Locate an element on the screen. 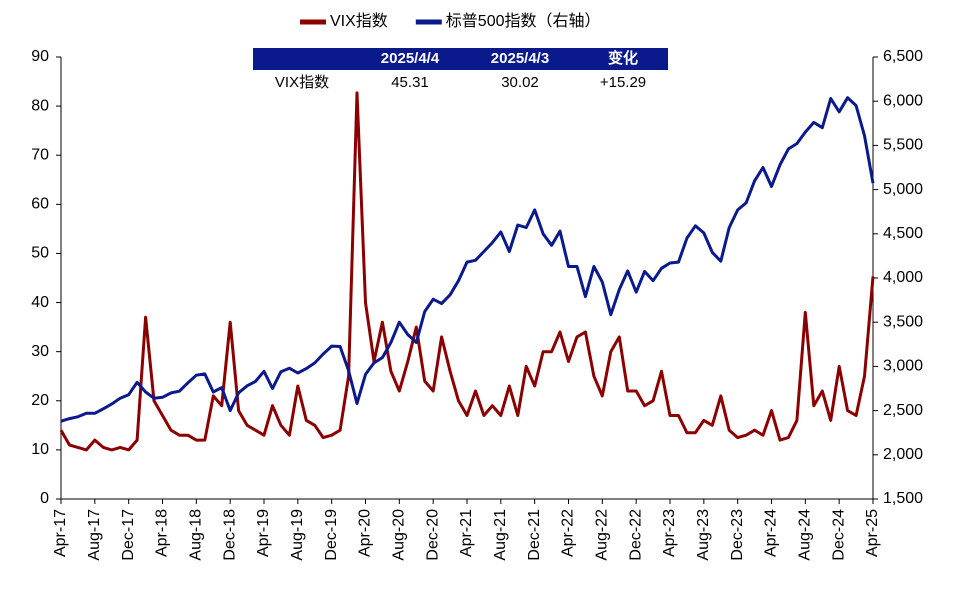 This screenshot has width=966, height=593. x-tick-label: Apr-20 is located at coordinates (365, 533).